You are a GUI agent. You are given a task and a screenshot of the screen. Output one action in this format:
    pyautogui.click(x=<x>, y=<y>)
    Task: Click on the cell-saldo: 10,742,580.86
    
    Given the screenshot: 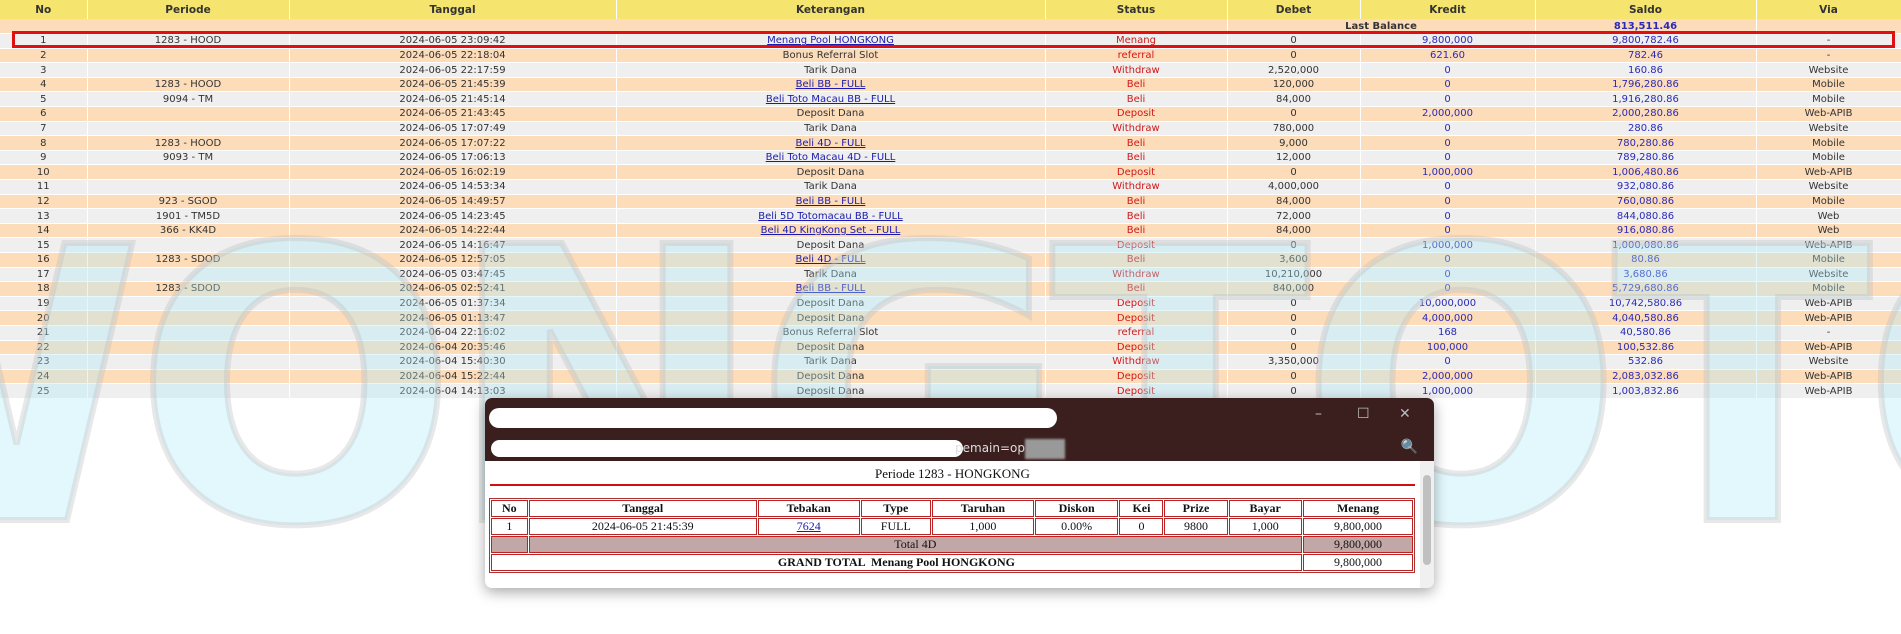 What is the action you would take?
    pyautogui.click(x=1646, y=304)
    